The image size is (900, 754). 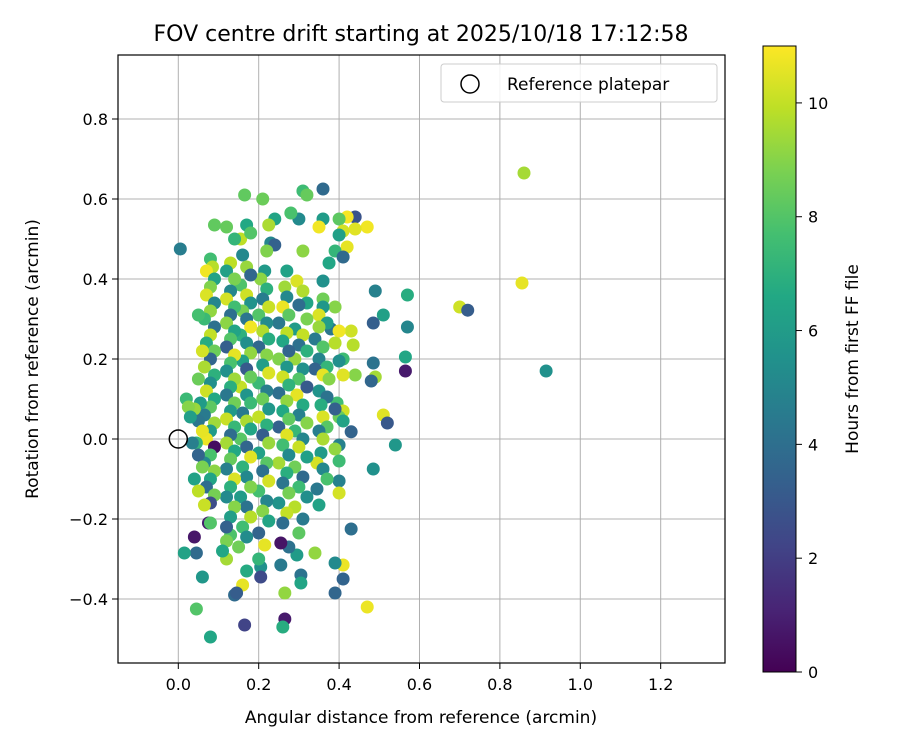 I want to click on y-axis-ticks: −0.4 −0.2 0.0 0.2 0.4 0.6 0.8, so click(x=93, y=359).